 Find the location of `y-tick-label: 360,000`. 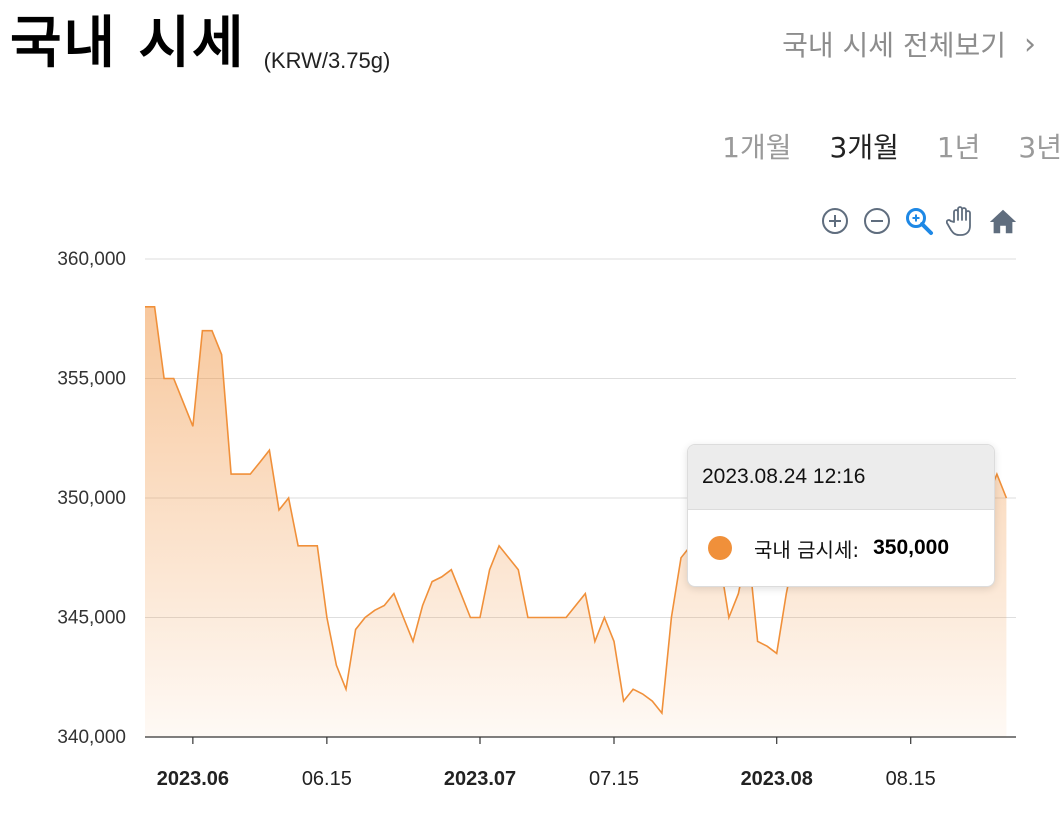

y-tick-label: 360,000 is located at coordinates (91, 259).